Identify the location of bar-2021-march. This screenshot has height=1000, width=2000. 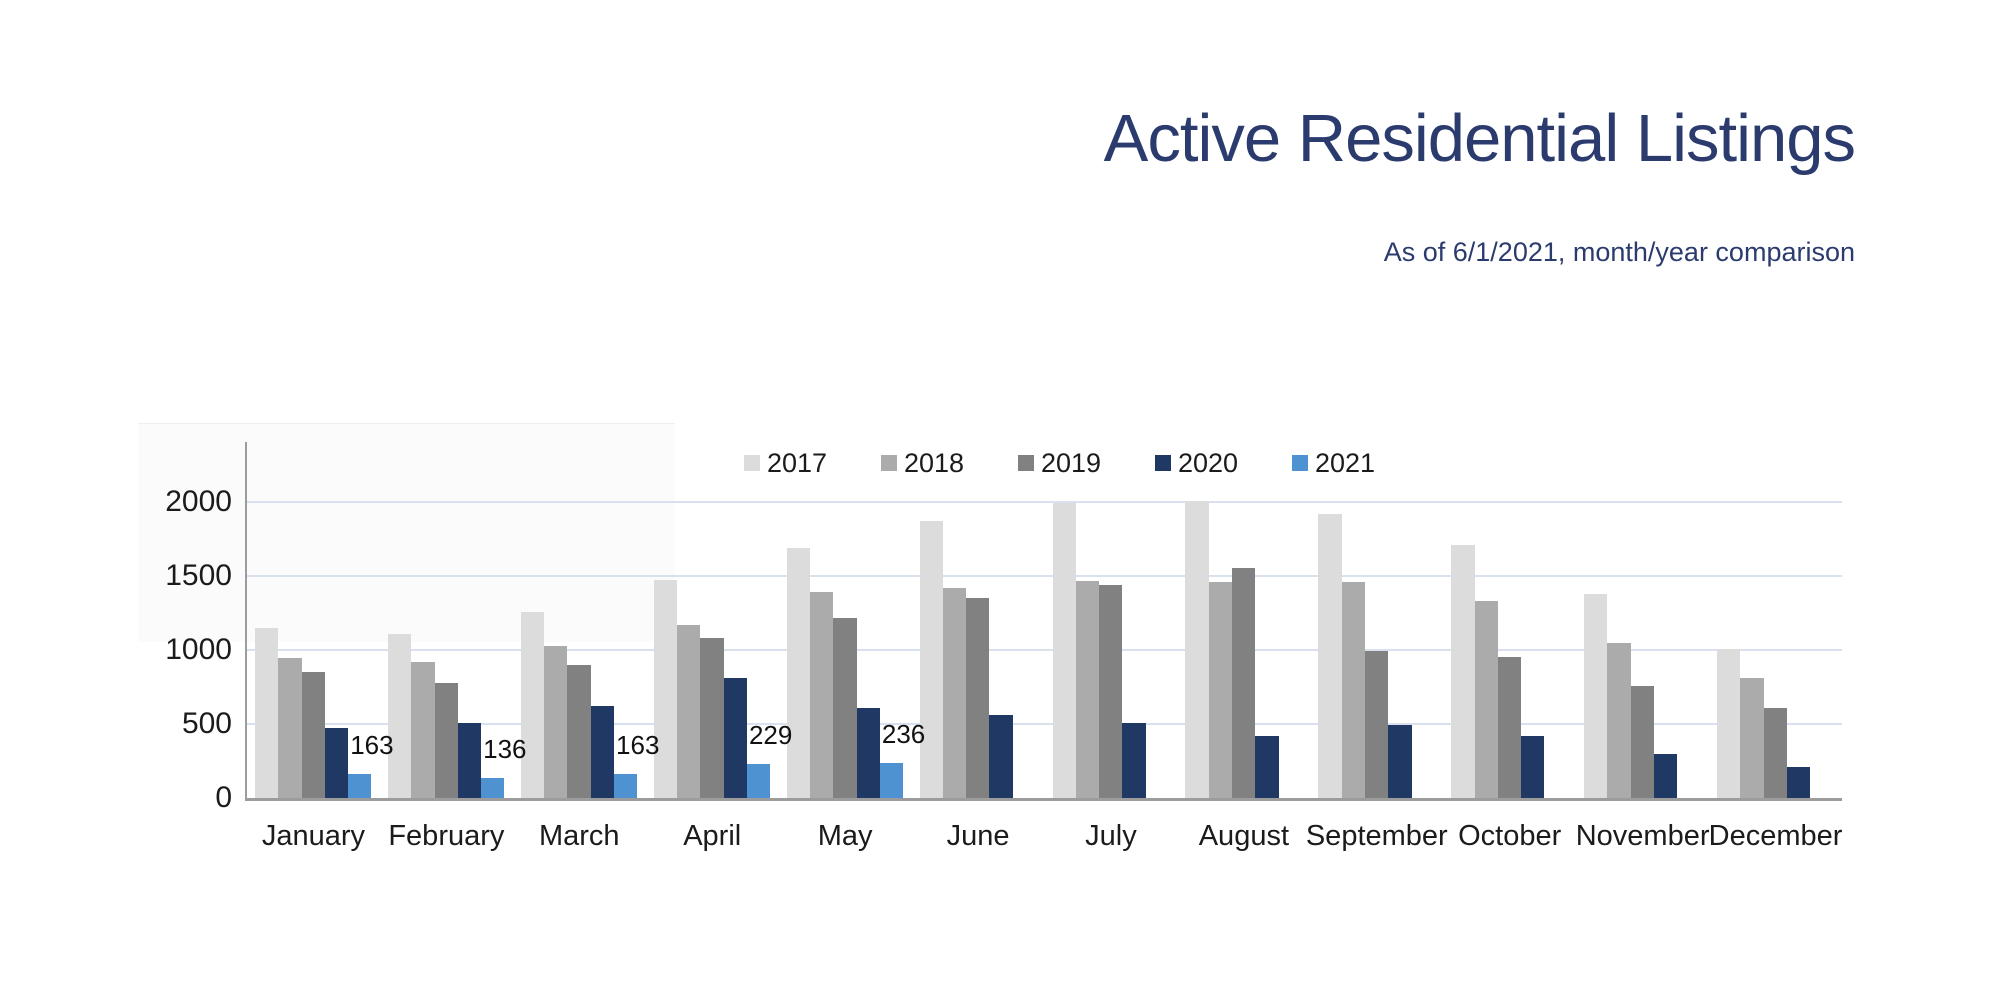
(626, 785).